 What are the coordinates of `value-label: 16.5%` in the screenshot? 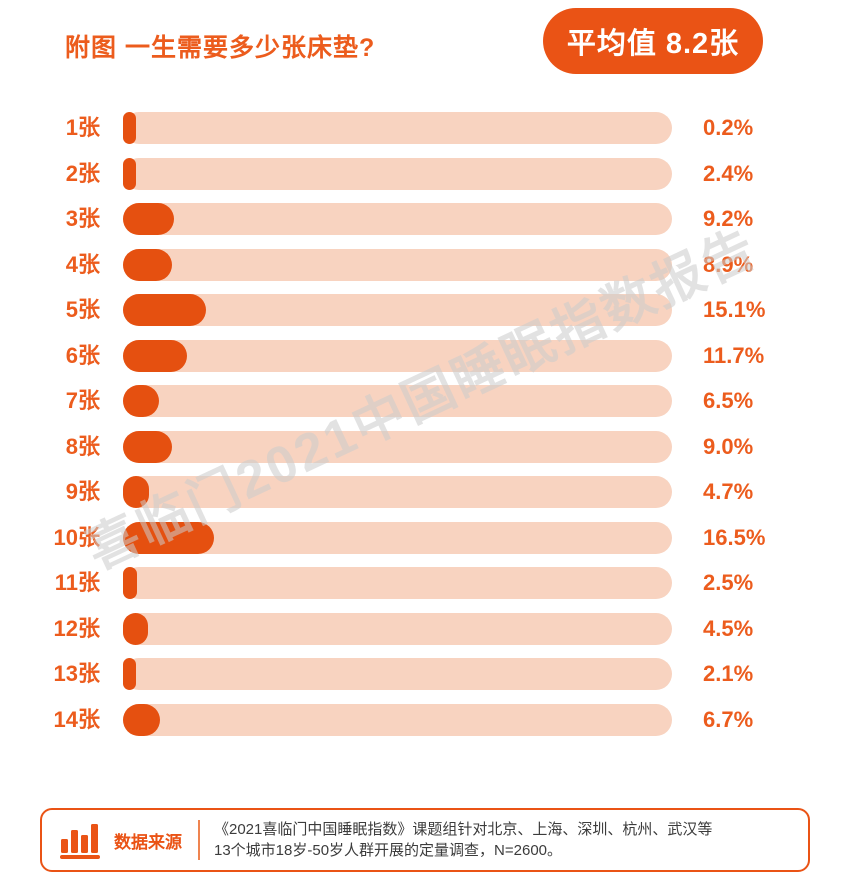 It's located at (734, 537).